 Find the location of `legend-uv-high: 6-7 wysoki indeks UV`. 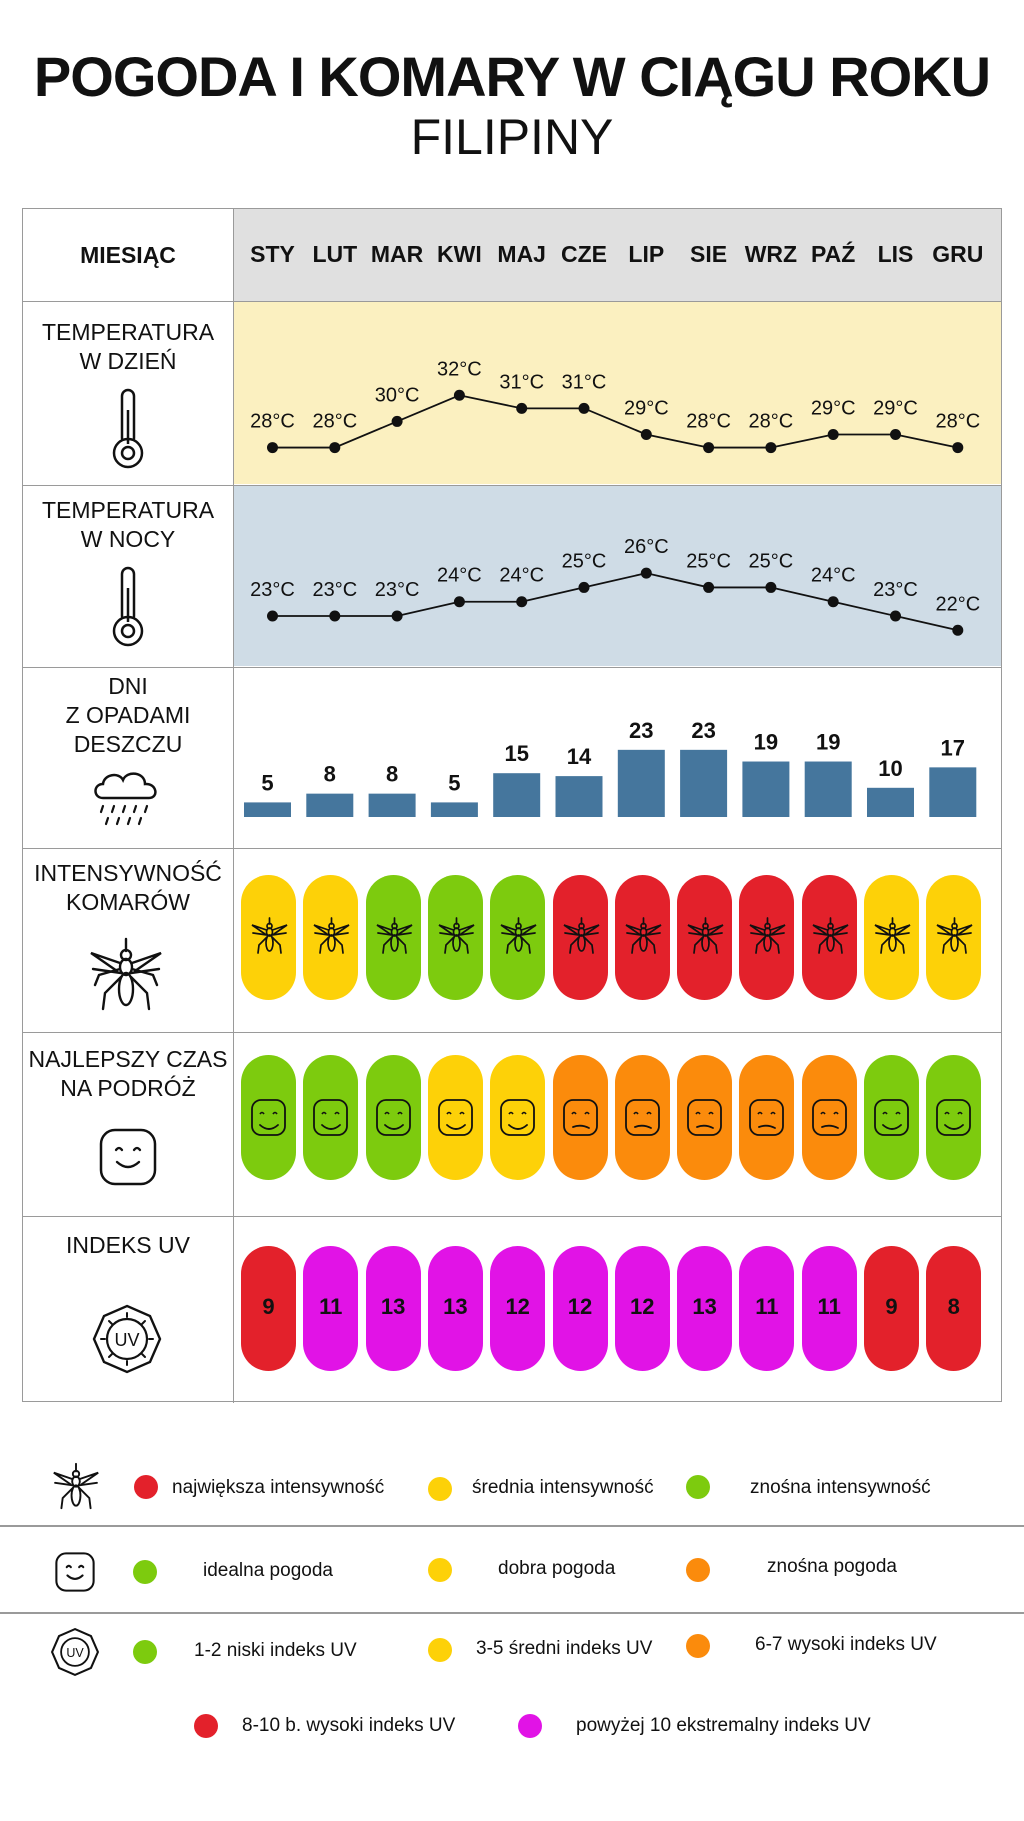

legend-uv-high: 6-7 wysoki indeks UV is located at coordinates (846, 1644).